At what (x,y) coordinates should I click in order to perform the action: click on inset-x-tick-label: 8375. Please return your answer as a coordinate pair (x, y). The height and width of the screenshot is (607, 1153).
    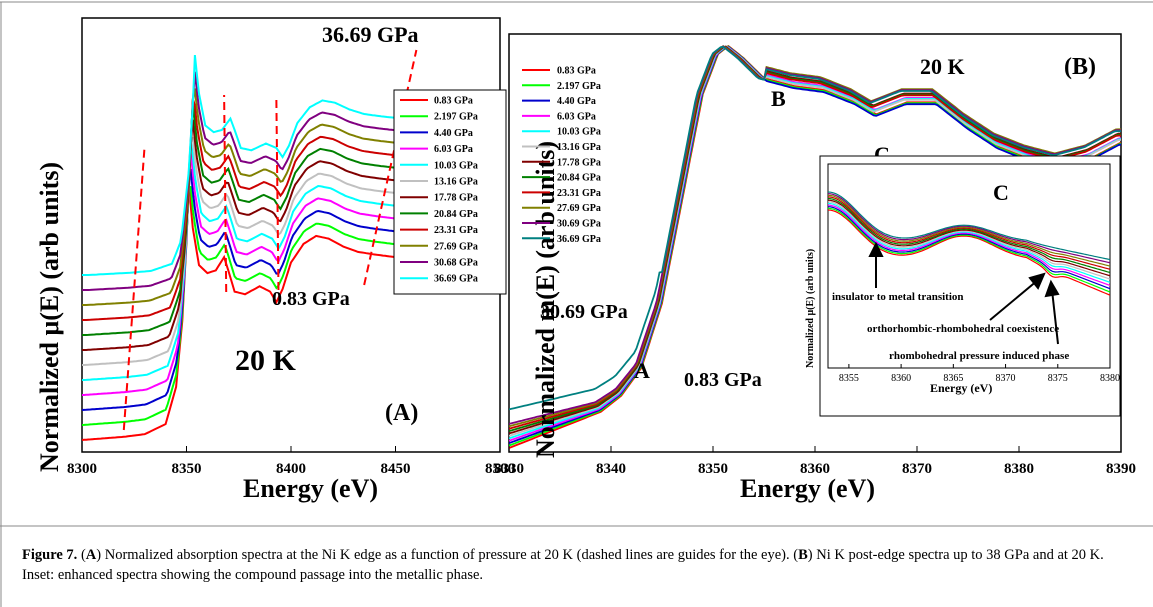
    Looking at the image, I should click on (1058, 378).